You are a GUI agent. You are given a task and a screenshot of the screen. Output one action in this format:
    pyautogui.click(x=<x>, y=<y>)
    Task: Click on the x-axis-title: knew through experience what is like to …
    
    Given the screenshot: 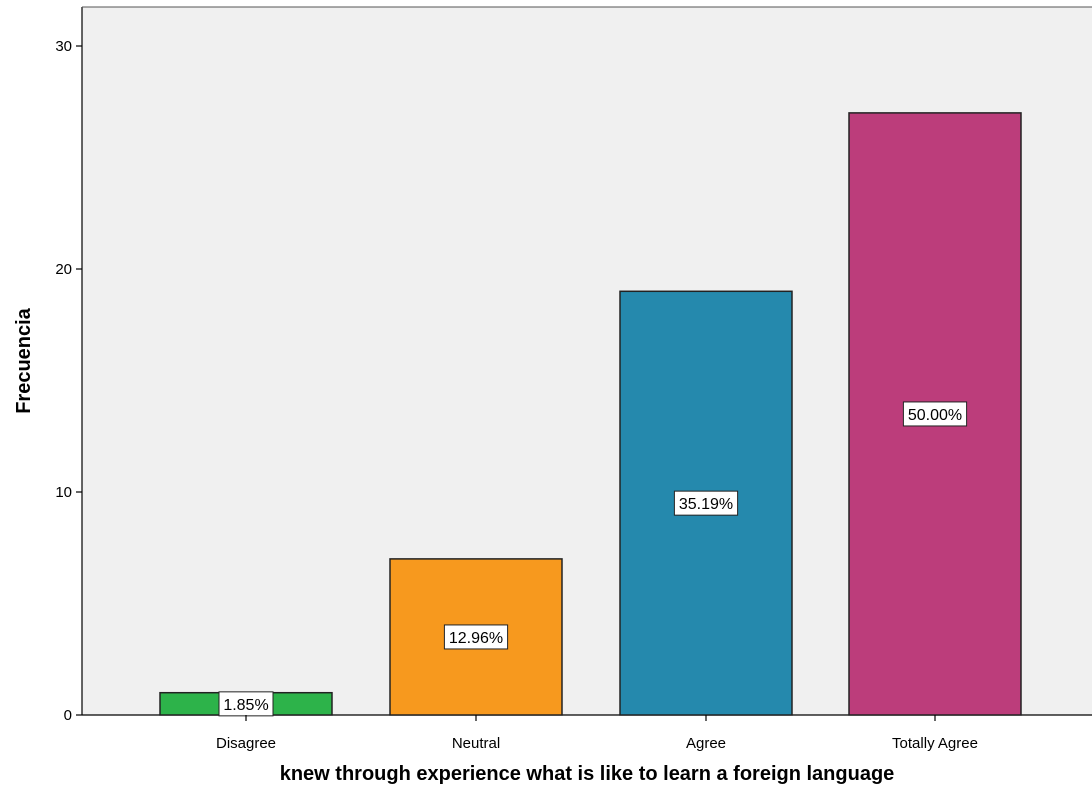 What is the action you would take?
    pyautogui.click(x=587, y=774)
    